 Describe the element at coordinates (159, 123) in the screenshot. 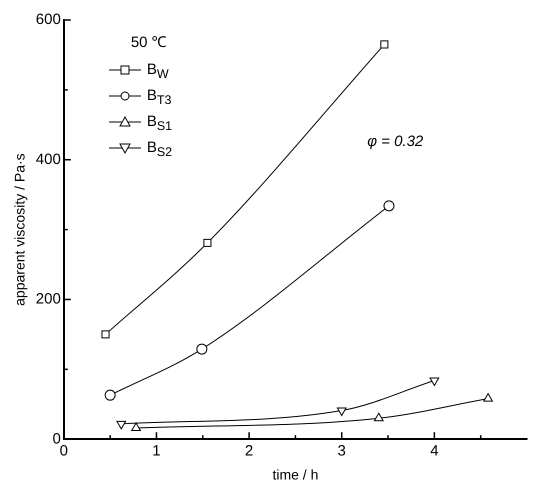

I see `legend-label: B$_{S1}$` at that location.